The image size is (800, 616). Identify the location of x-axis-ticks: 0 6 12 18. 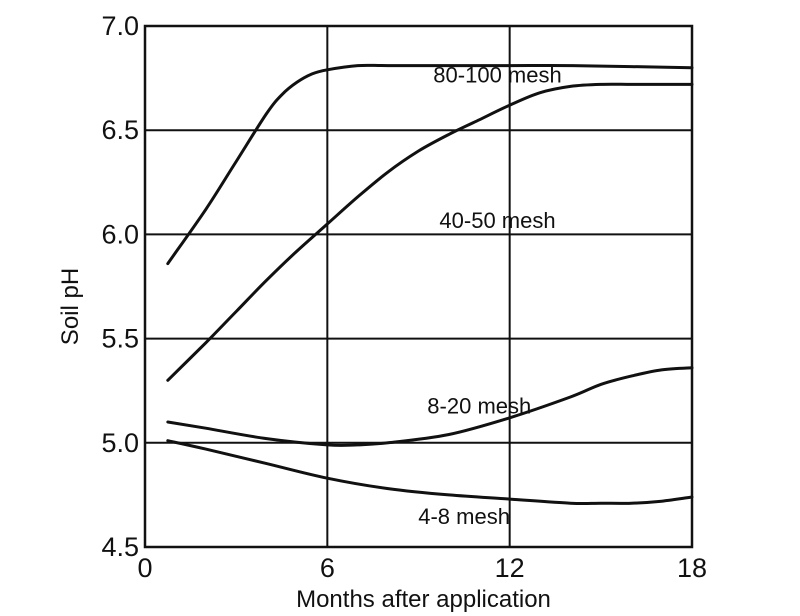
(422, 568).